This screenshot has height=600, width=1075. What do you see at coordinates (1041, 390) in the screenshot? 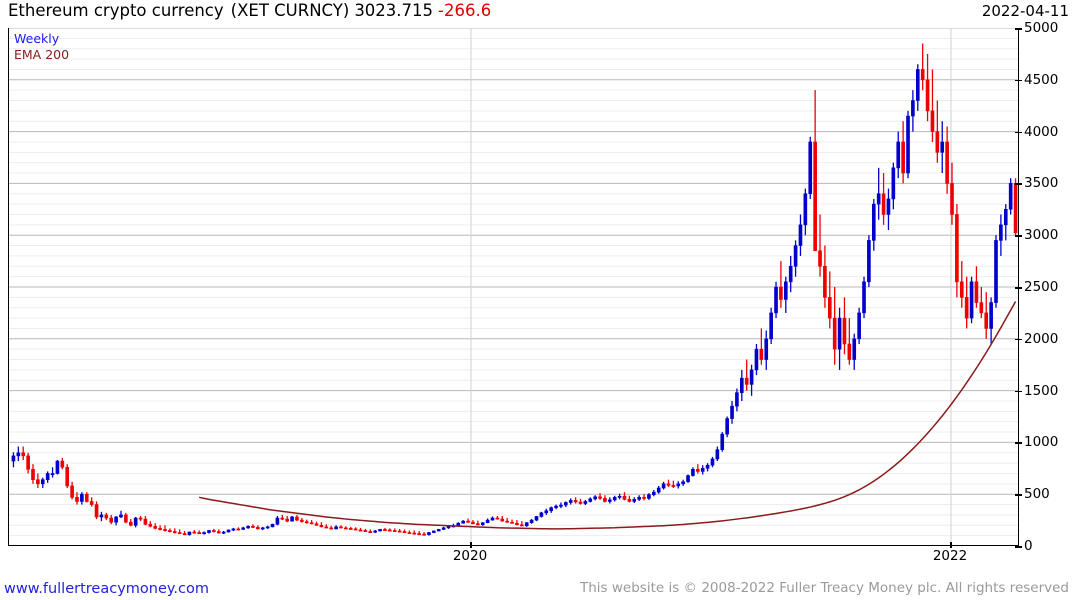
I see `y-axis-tick: 1500` at bounding box center [1041, 390].